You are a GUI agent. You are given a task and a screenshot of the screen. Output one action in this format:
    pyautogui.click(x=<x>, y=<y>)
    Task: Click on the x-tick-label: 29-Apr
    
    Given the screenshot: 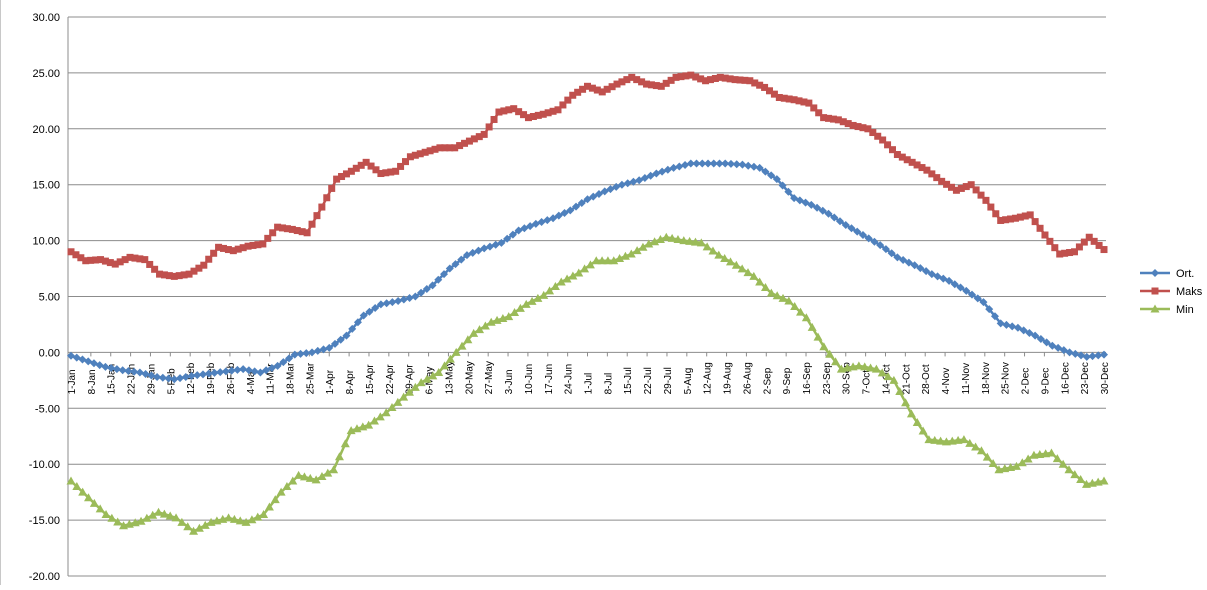 What is the action you would take?
    pyautogui.click(x=410, y=379)
    